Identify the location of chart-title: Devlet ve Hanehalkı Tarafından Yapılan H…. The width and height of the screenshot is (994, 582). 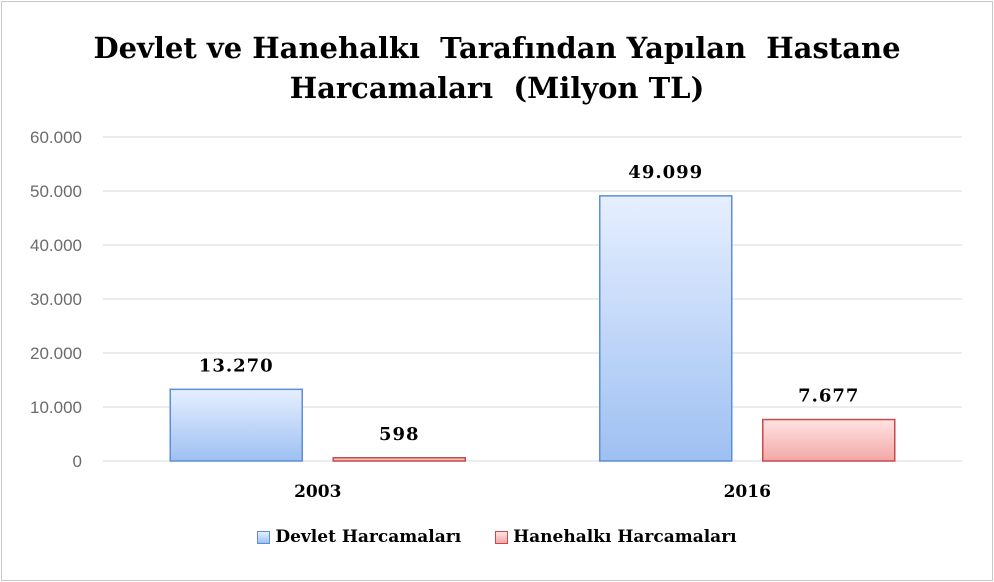
(497, 68).